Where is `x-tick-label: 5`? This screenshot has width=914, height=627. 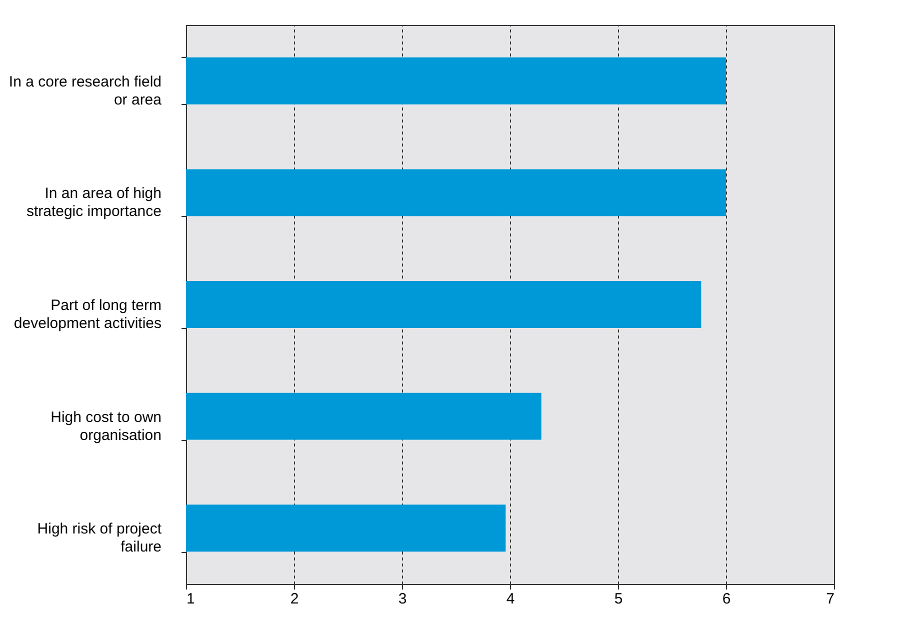
x-tick-label: 5 is located at coordinates (618, 599).